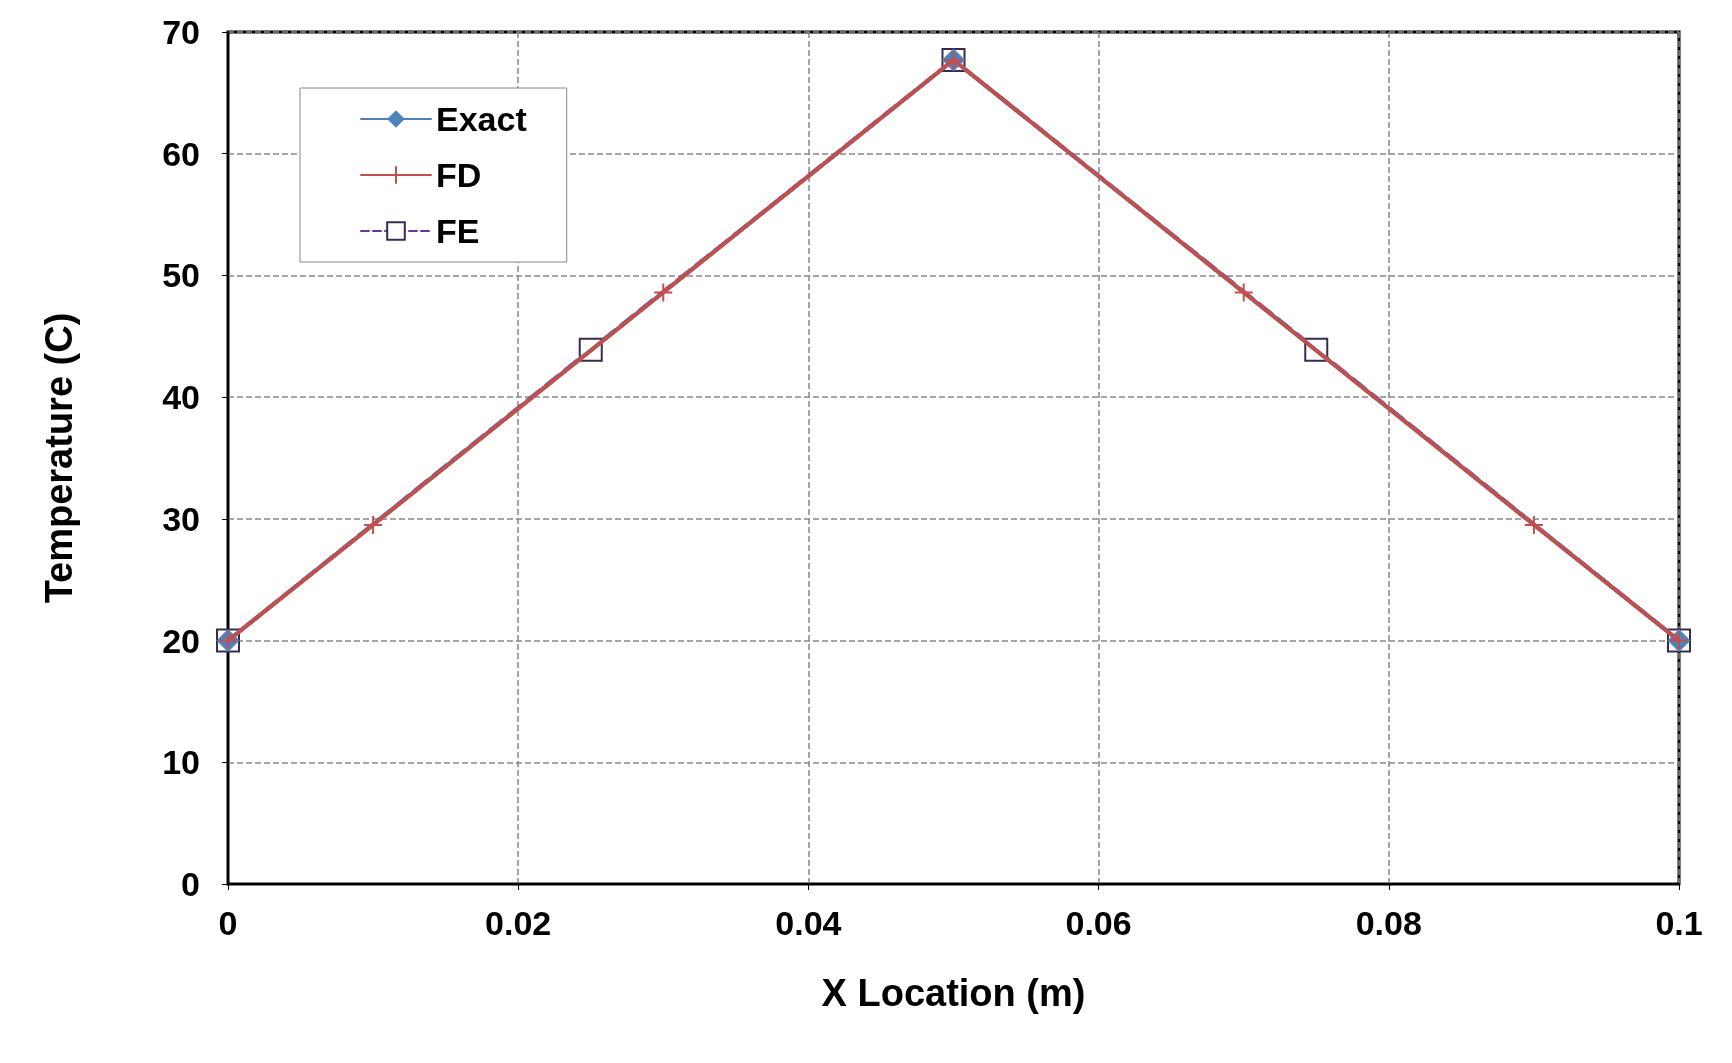 The width and height of the screenshot is (1732, 1063). Describe the element at coordinates (181, 762) in the screenshot. I see `y-tick-label: 10` at that location.